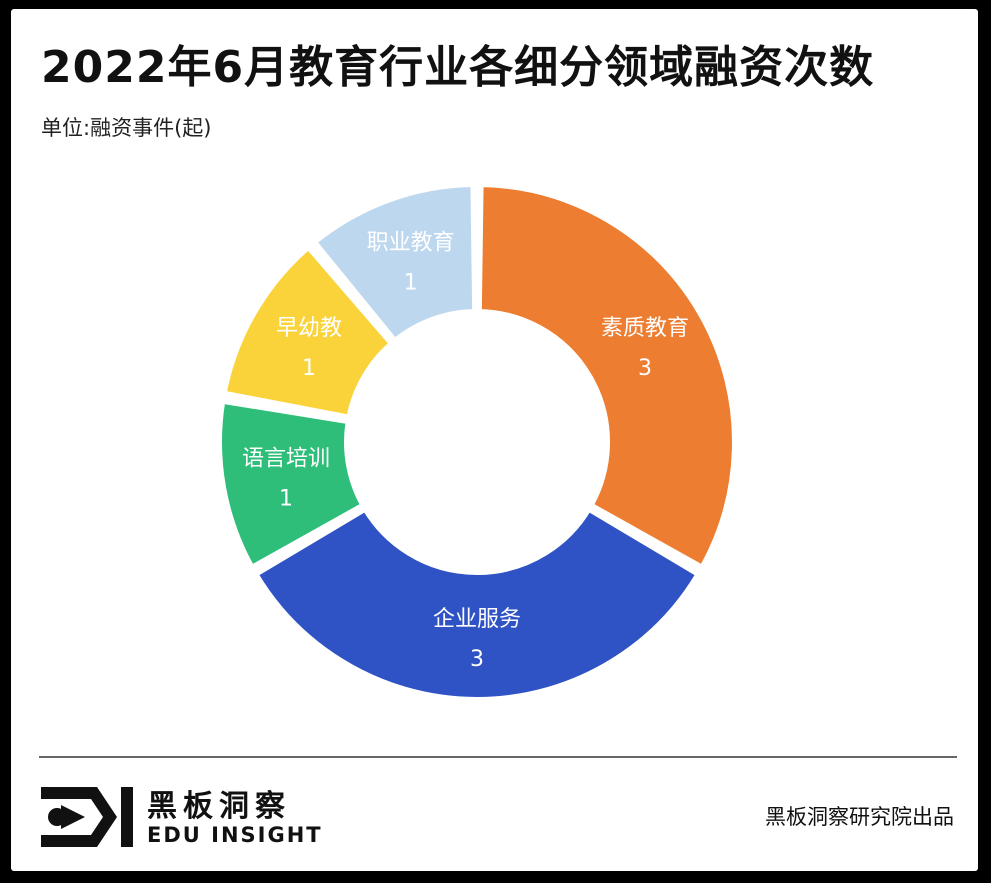 The image size is (991, 883). I want to click on slice-label: 素质教育, so click(645, 328).